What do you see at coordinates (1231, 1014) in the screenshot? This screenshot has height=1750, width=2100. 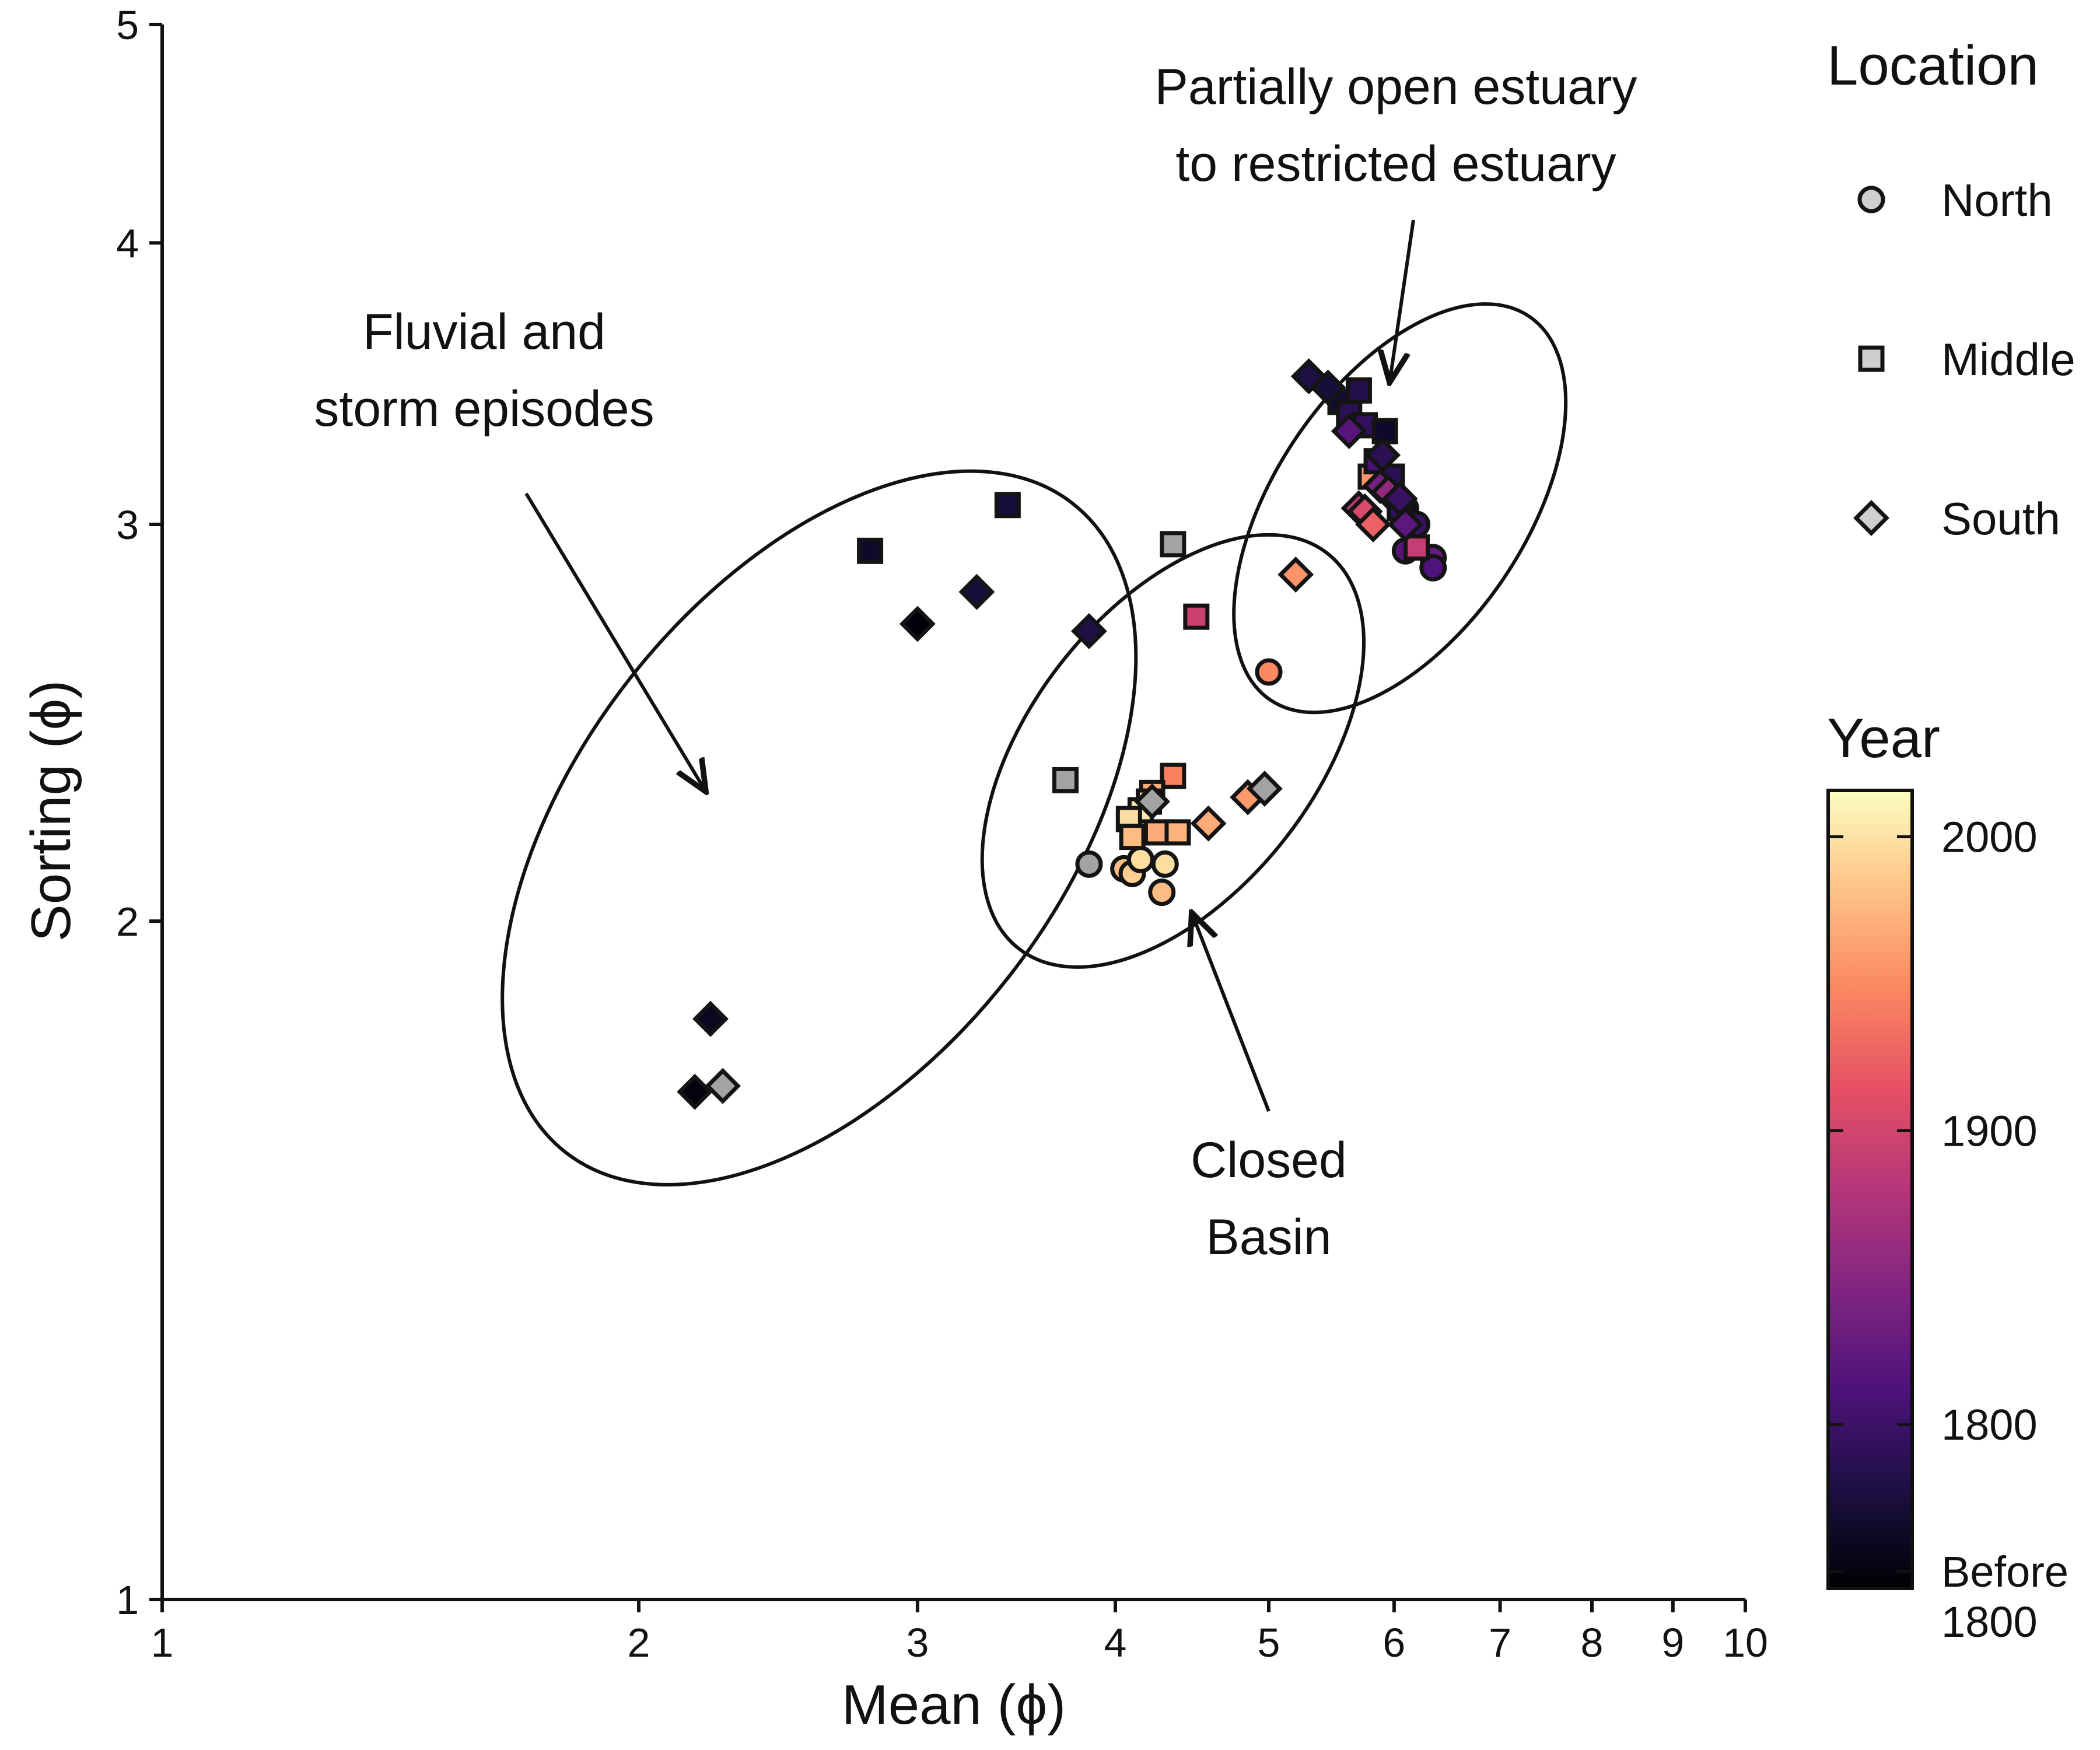 I see `annotation-arrow-closed-basin` at bounding box center [1231, 1014].